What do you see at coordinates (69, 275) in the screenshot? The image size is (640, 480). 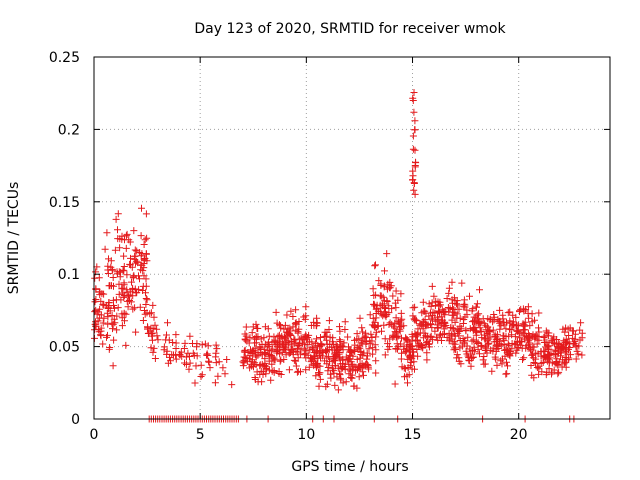 I see `y-tick-label: 0.1` at bounding box center [69, 275].